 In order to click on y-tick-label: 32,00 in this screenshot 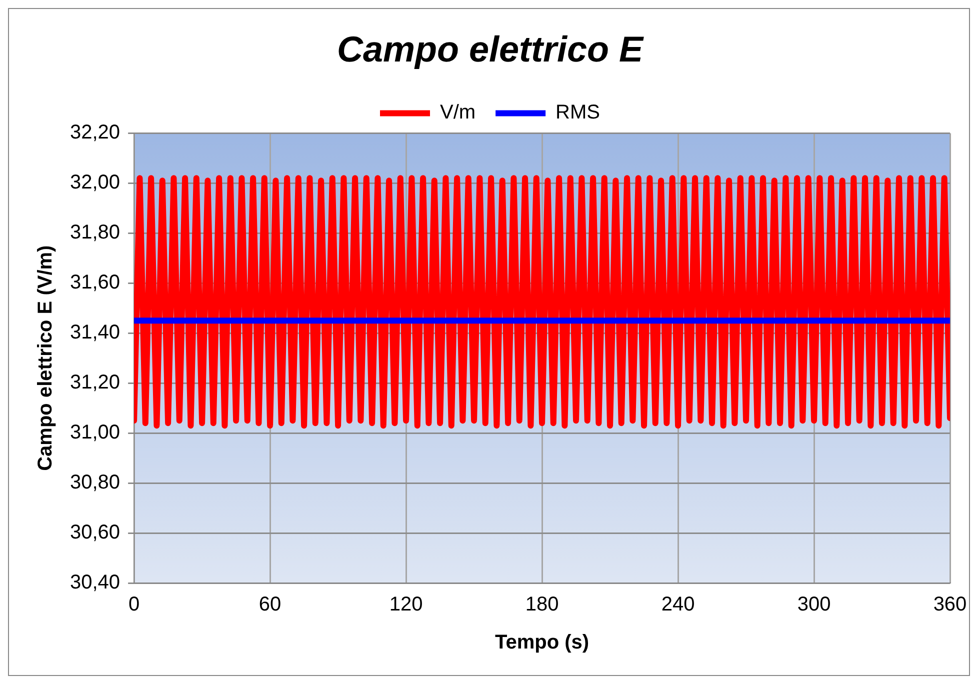, I will do `click(95, 183)`.